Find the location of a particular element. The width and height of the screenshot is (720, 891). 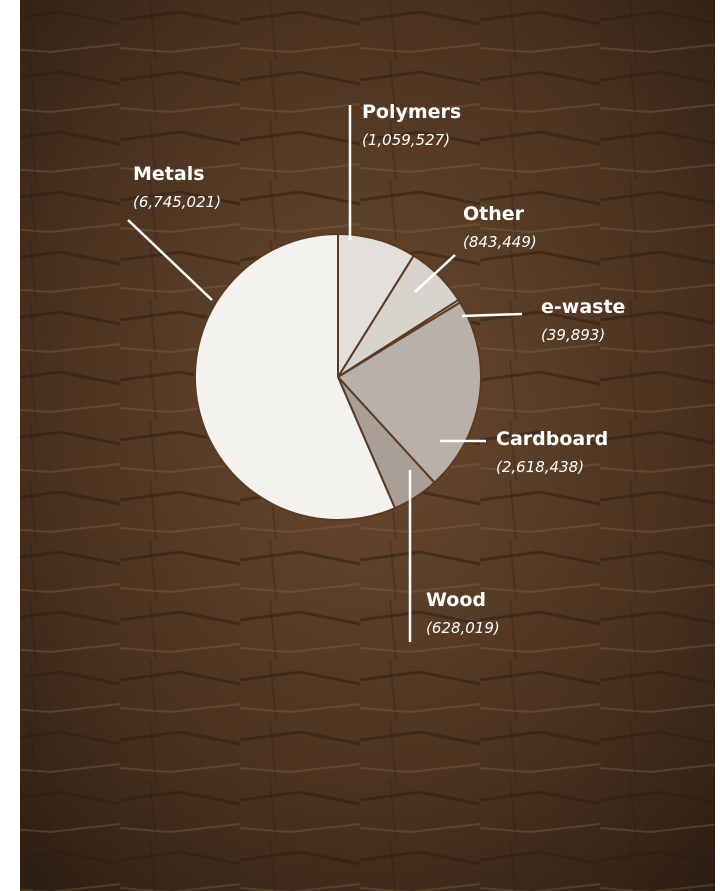

slice-value-label: (843,449) is located at coordinates (500, 242).